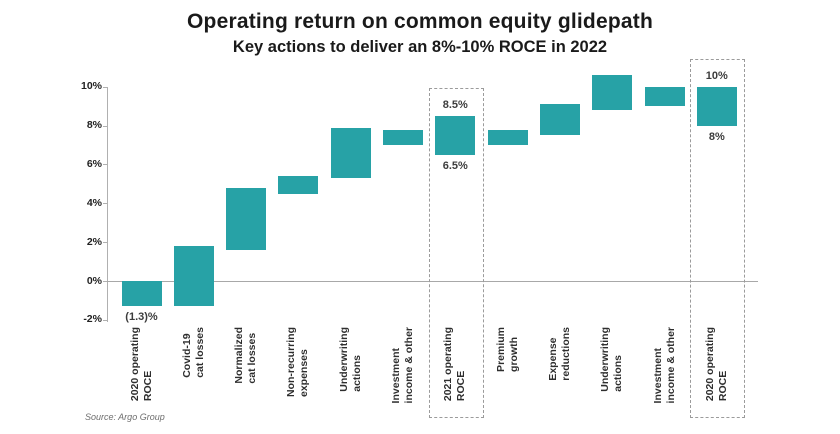 This screenshot has width=840, height=434. What do you see at coordinates (94, 202) in the screenshot?
I see `y-axis-tick-label: 4%` at bounding box center [94, 202].